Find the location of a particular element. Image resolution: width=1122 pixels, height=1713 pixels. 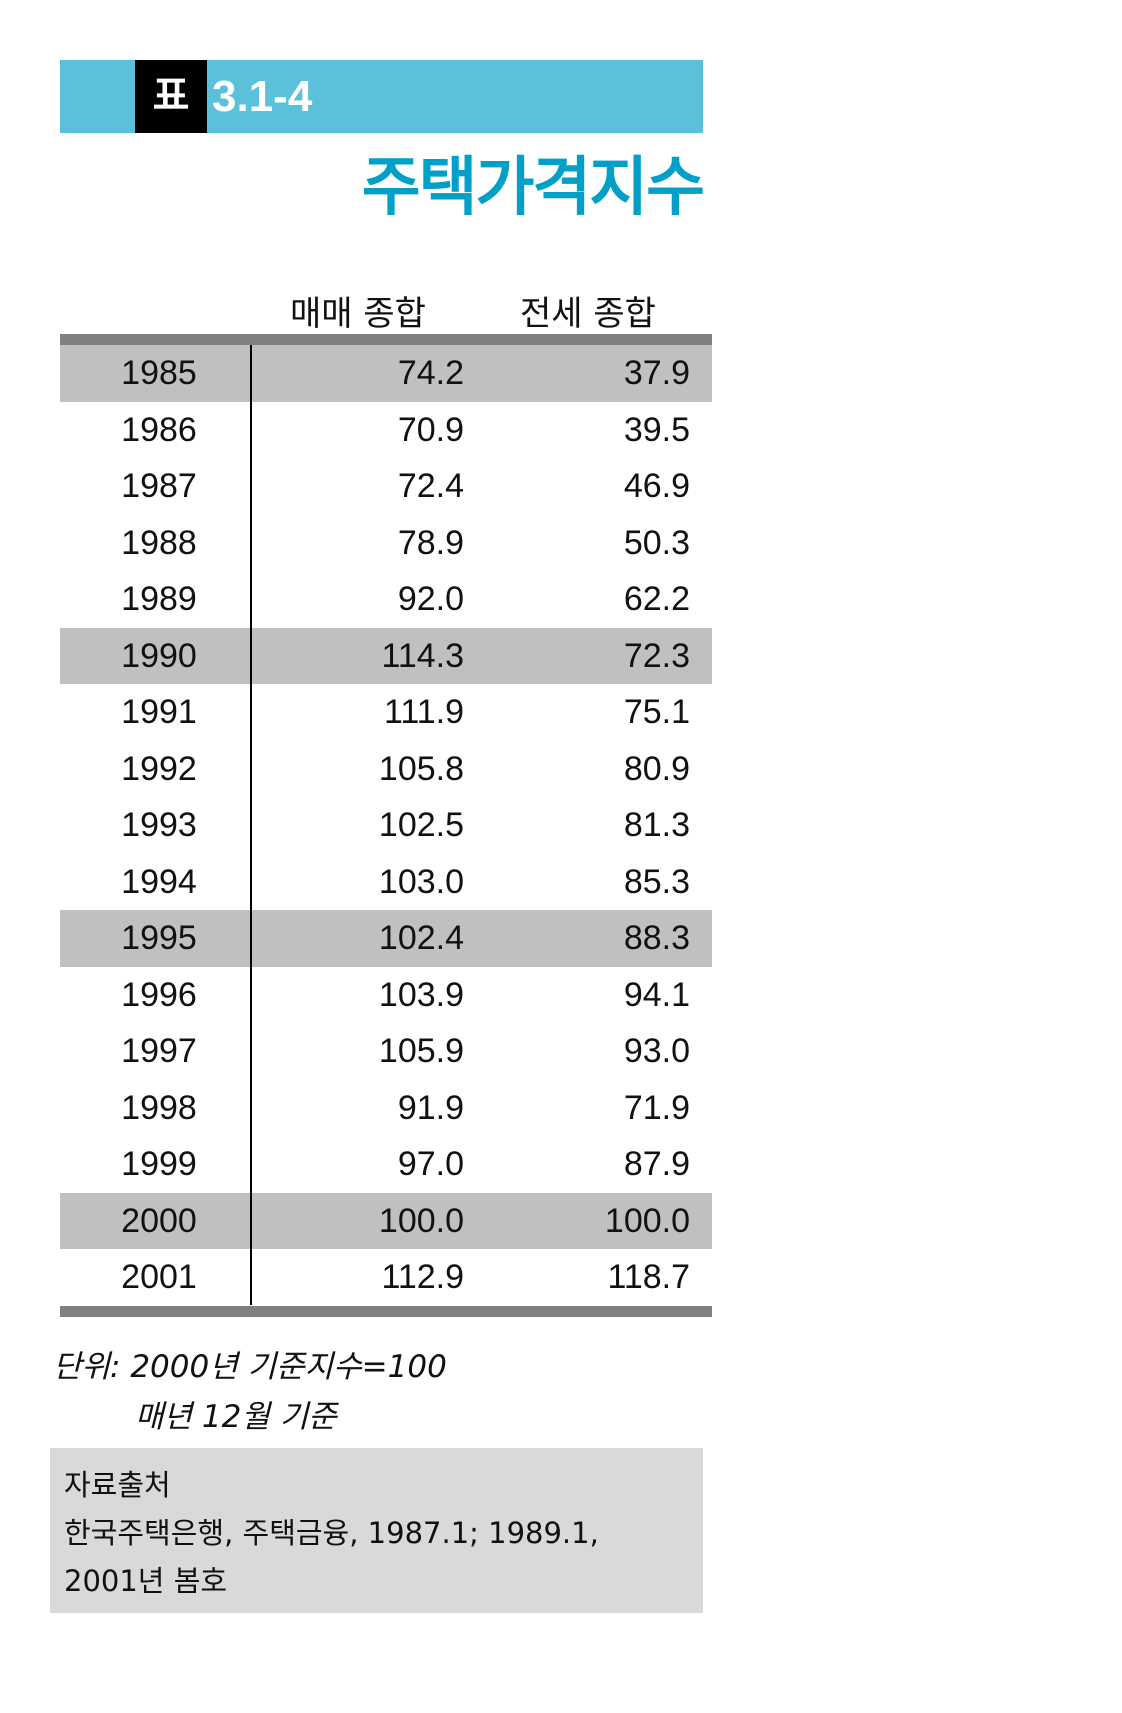

table-label-banner: 표 3.1-4 is located at coordinates (381, 96).